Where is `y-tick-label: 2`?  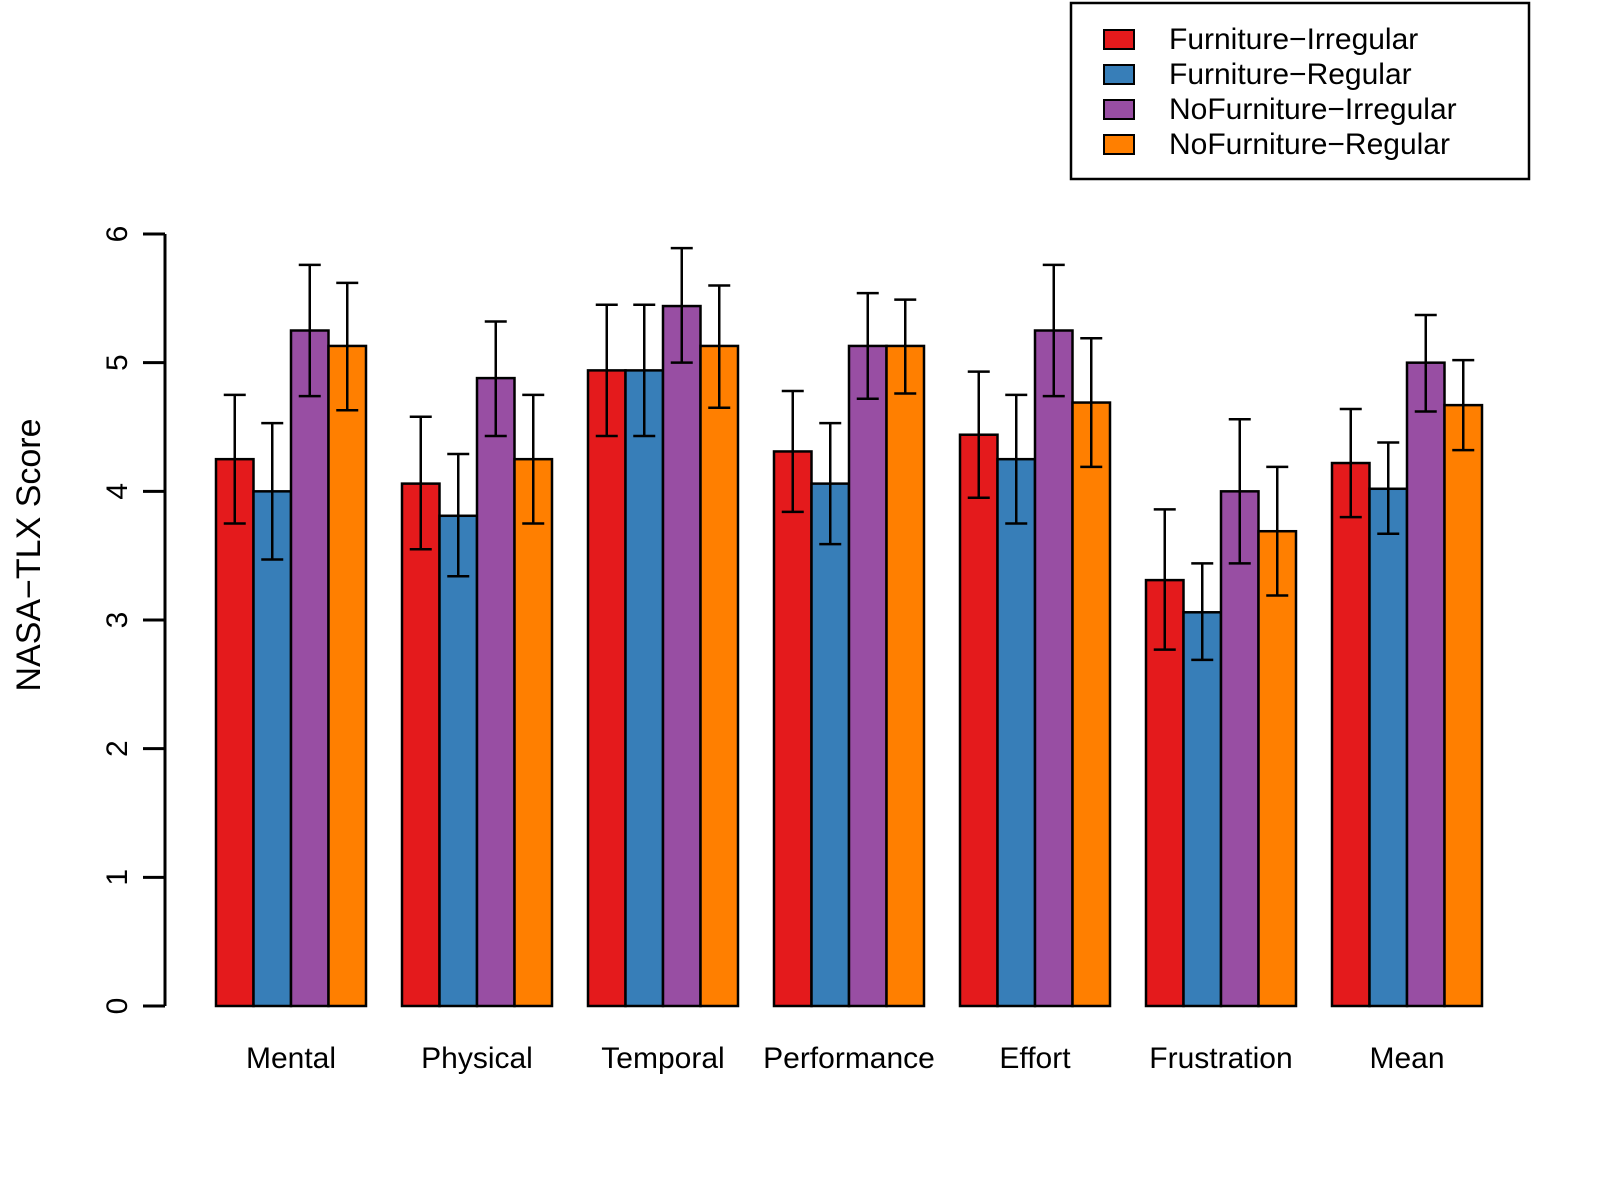
y-tick-label: 2 is located at coordinates (117, 748).